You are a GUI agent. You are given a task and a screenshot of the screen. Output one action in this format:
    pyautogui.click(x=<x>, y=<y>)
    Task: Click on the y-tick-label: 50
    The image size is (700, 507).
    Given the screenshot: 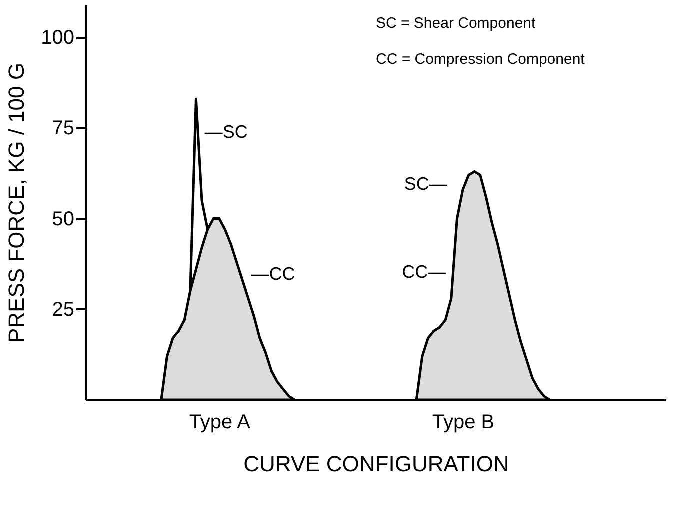 What is the action you would take?
    pyautogui.click(x=63, y=219)
    